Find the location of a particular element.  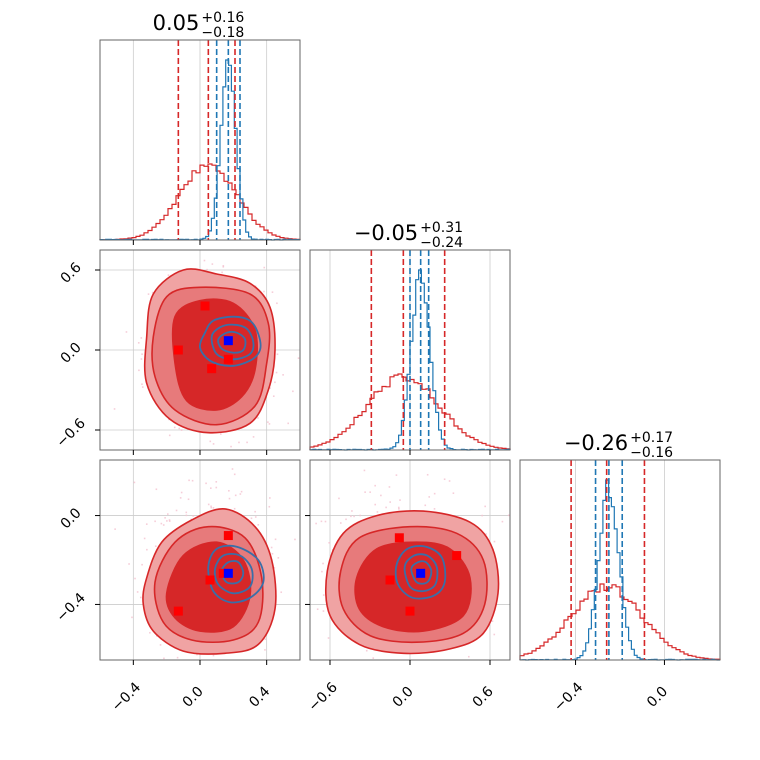

panel-frame is located at coordinates (620, 560).